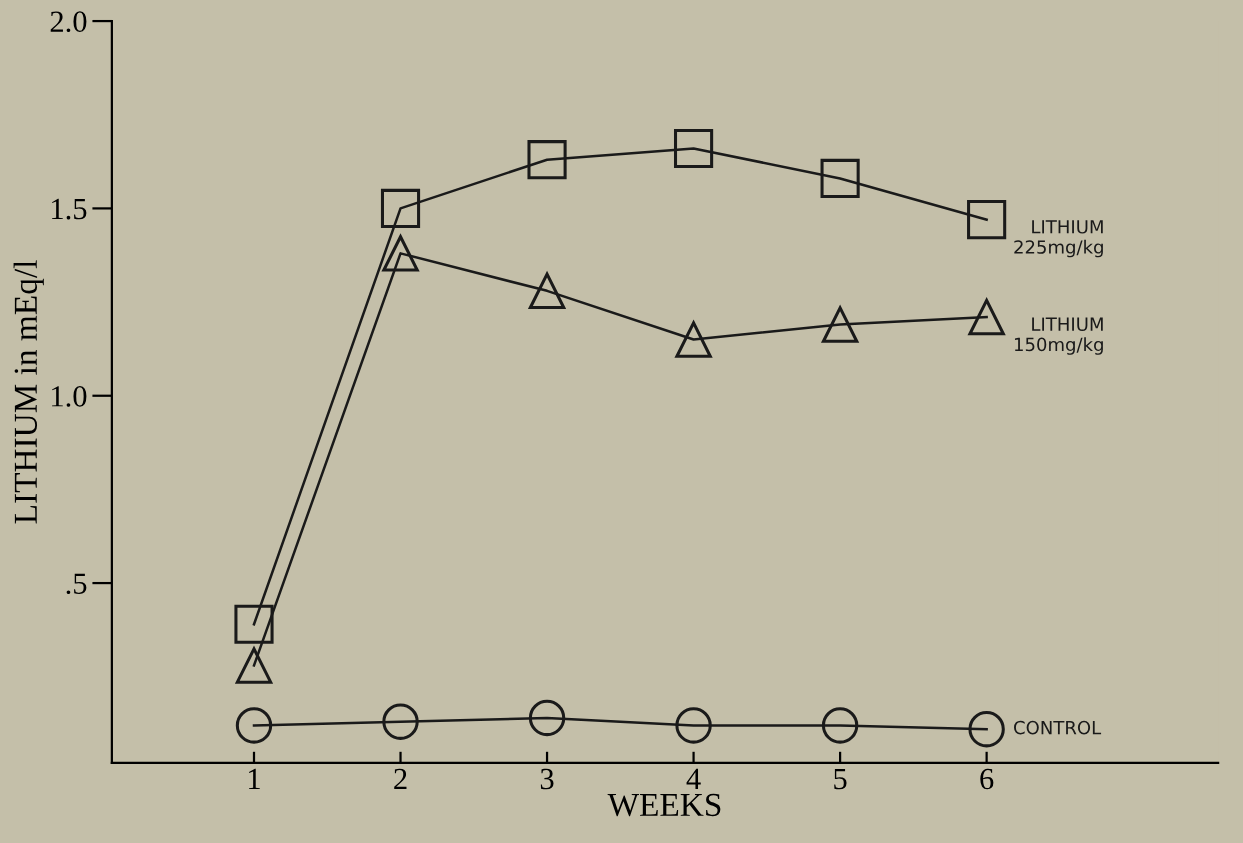 This screenshot has width=1243, height=843. What do you see at coordinates (547, 779) in the screenshot?
I see `x-tick-label: 3` at bounding box center [547, 779].